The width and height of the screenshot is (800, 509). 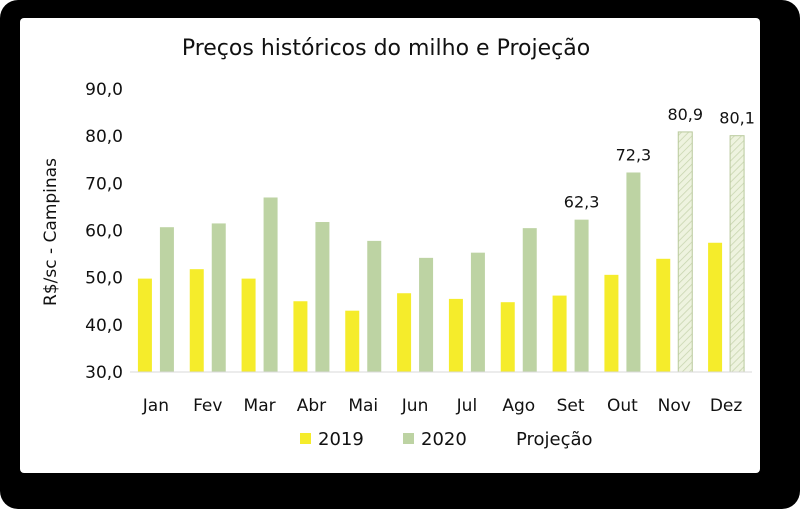 What do you see at coordinates (104, 373) in the screenshot?
I see `y-tick-label: 30,0` at bounding box center [104, 373].